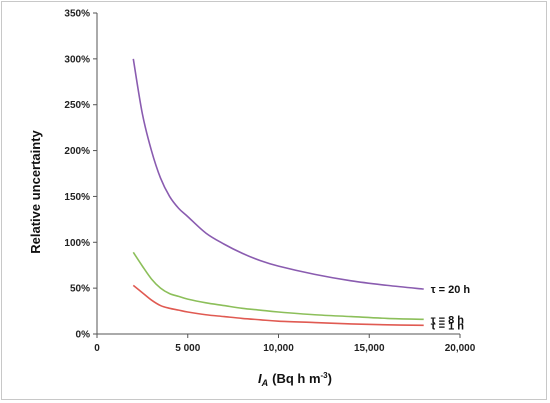 This screenshot has height=403, width=550. Describe the element at coordinates (77, 59) in the screenshot. I see `y-tick-label: 300%` at that location.